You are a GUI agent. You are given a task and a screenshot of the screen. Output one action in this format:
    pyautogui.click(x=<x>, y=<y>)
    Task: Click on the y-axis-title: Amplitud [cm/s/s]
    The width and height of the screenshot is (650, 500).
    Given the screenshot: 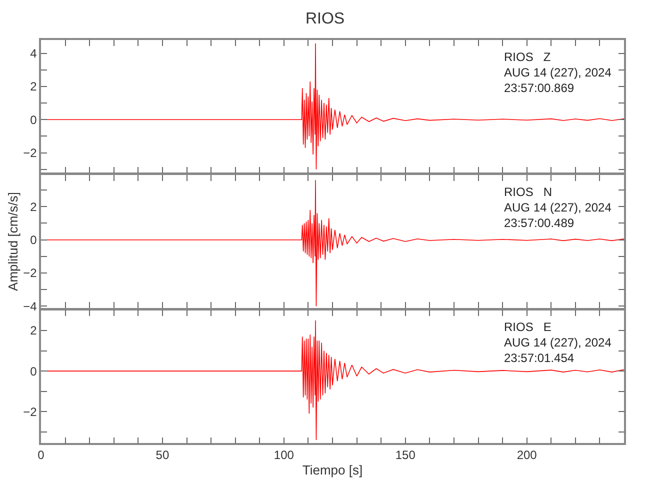 What is the action you would take?
    pyautogui.click(x=13, y=241)
    